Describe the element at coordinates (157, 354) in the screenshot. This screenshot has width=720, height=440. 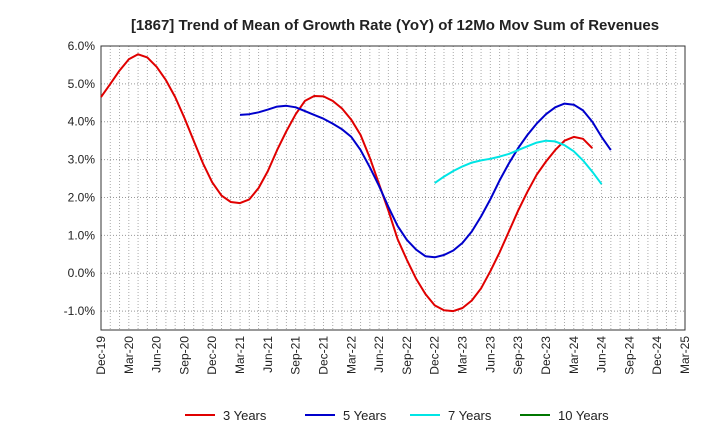
I see `x-tick-label: Jun-20` at that location.